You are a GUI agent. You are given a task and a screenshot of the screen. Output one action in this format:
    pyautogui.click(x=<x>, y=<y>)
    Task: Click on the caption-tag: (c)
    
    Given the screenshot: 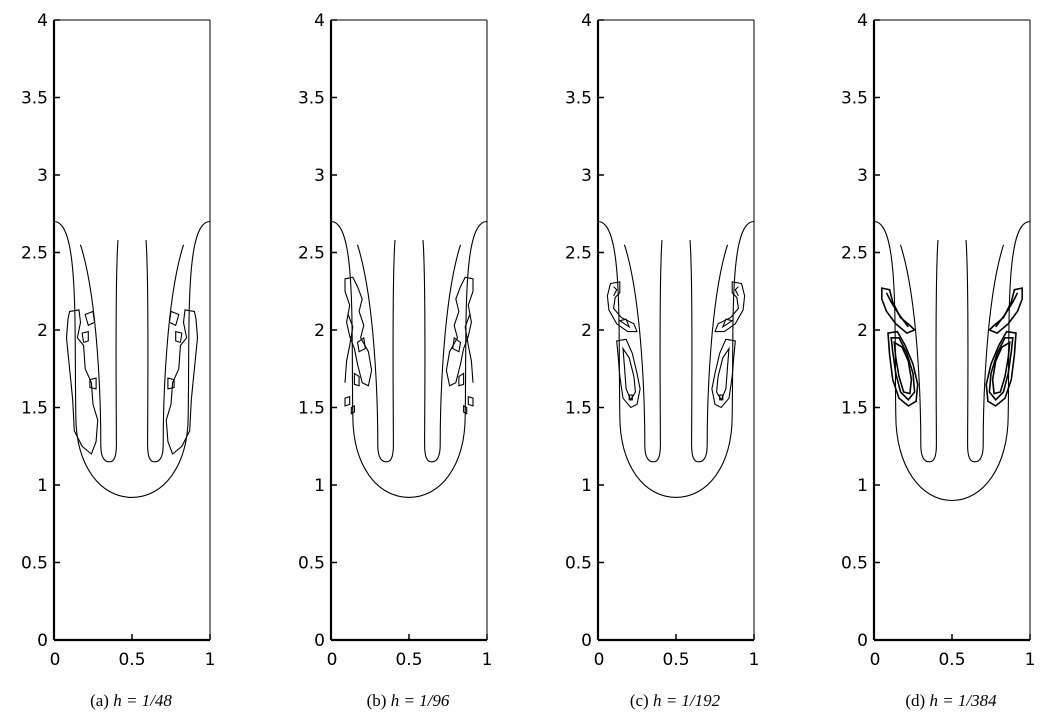 What is the action you would take?
    pyautogui.click(x=641, y=700)
    